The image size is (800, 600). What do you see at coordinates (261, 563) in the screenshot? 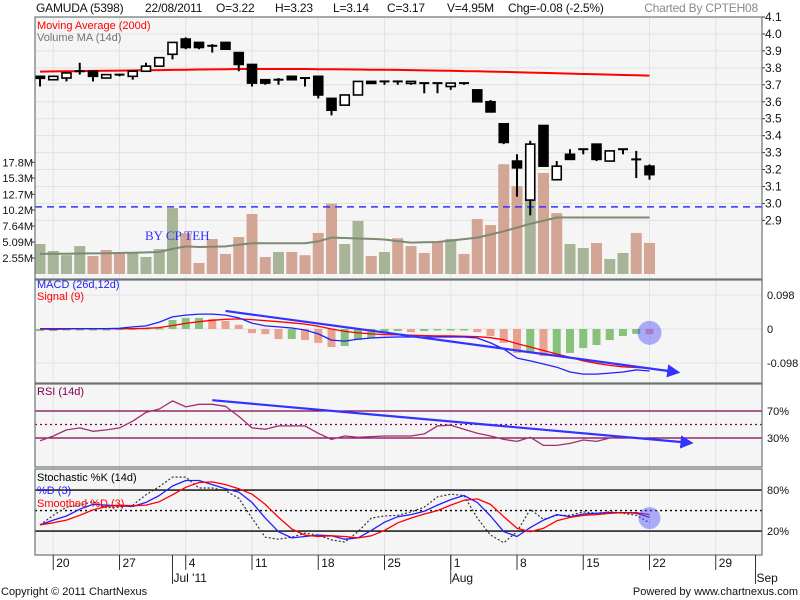
I see `x-axis-label: 11` at bounding box center [261, 563].